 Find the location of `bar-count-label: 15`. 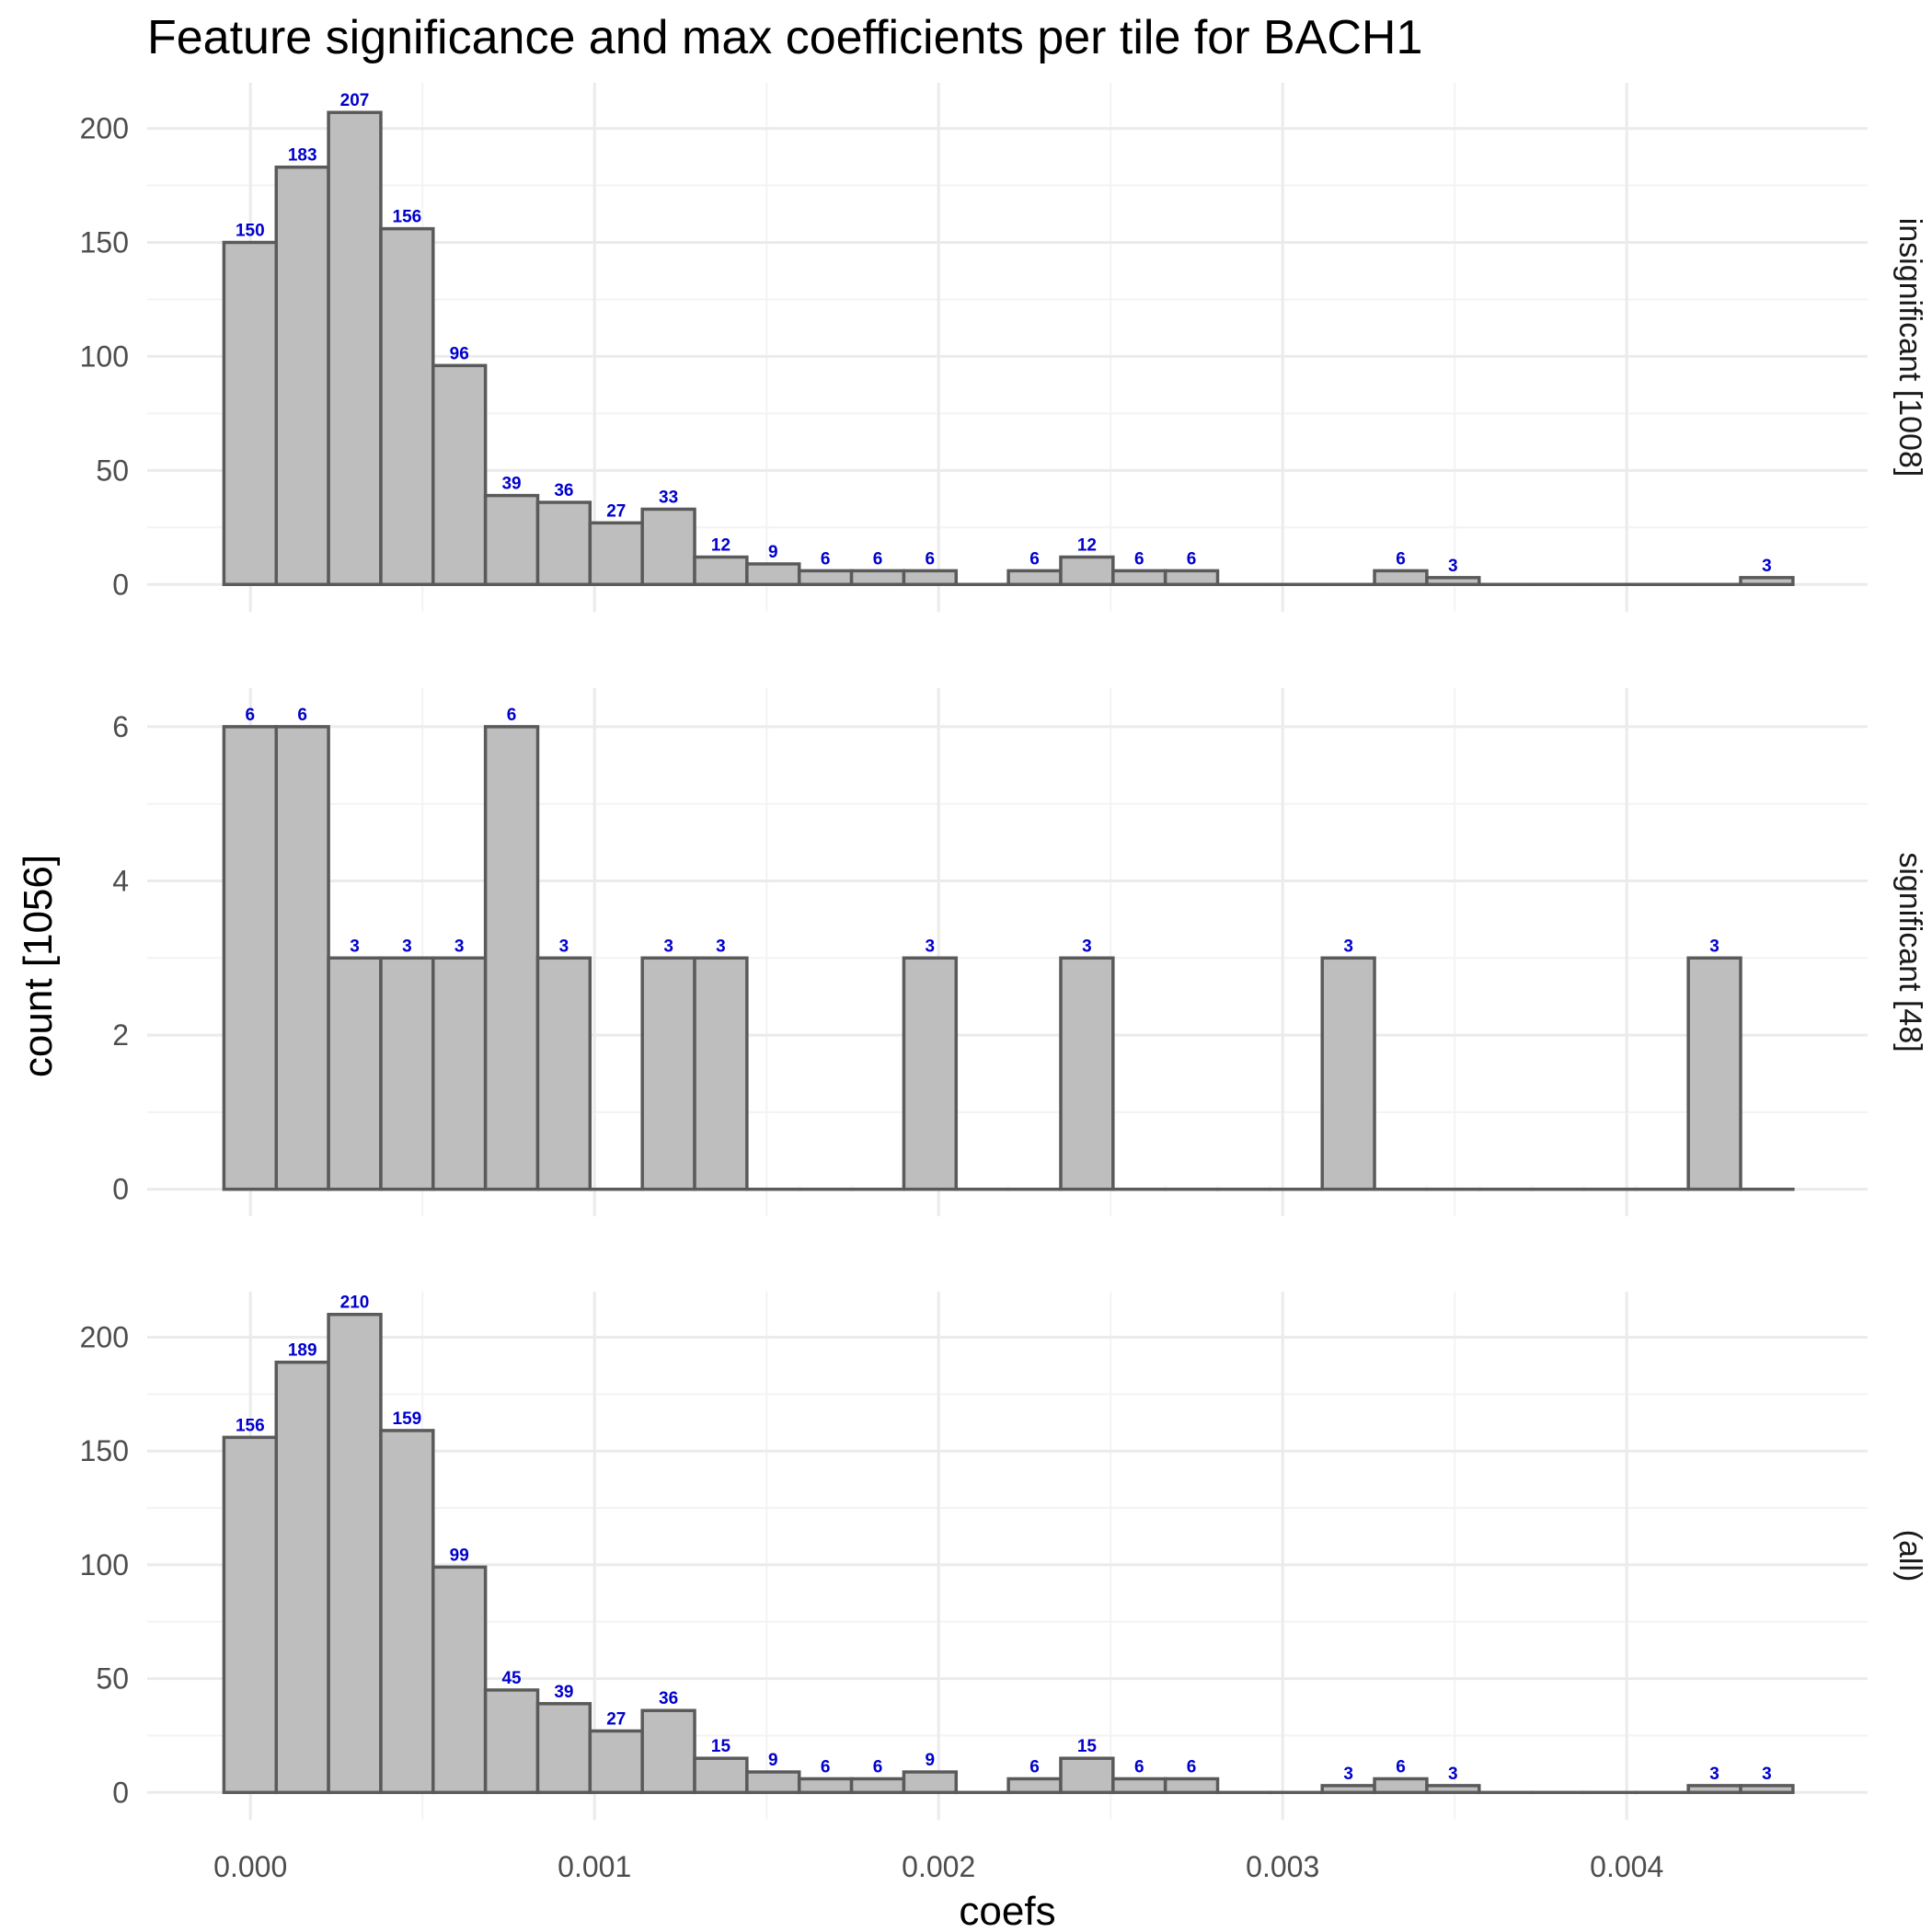

bar-count-label: 15 is located at coordinates (1087, 1746).